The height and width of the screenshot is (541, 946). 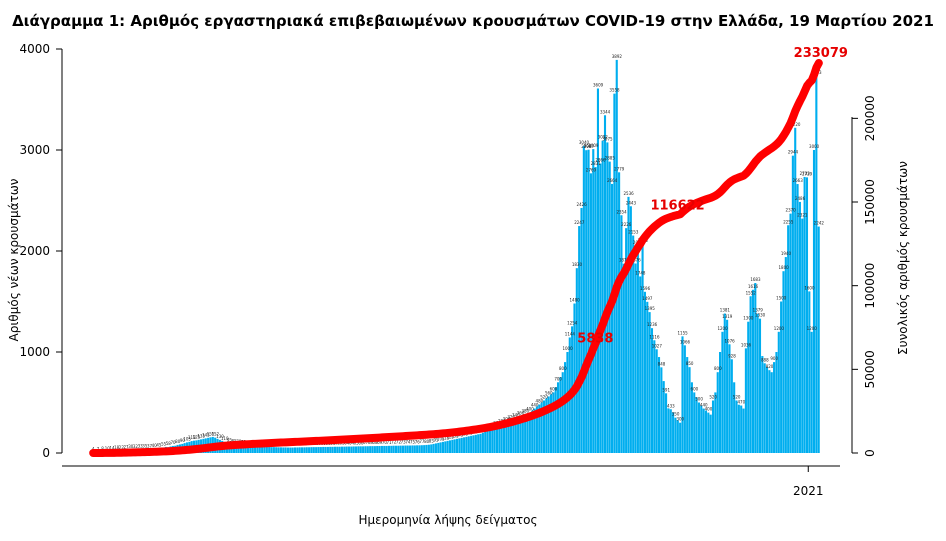 What do you see at coordinates (718, 368) in the screenshot?
I see `bar-value-label: 800` at bounding box center [718, 368].